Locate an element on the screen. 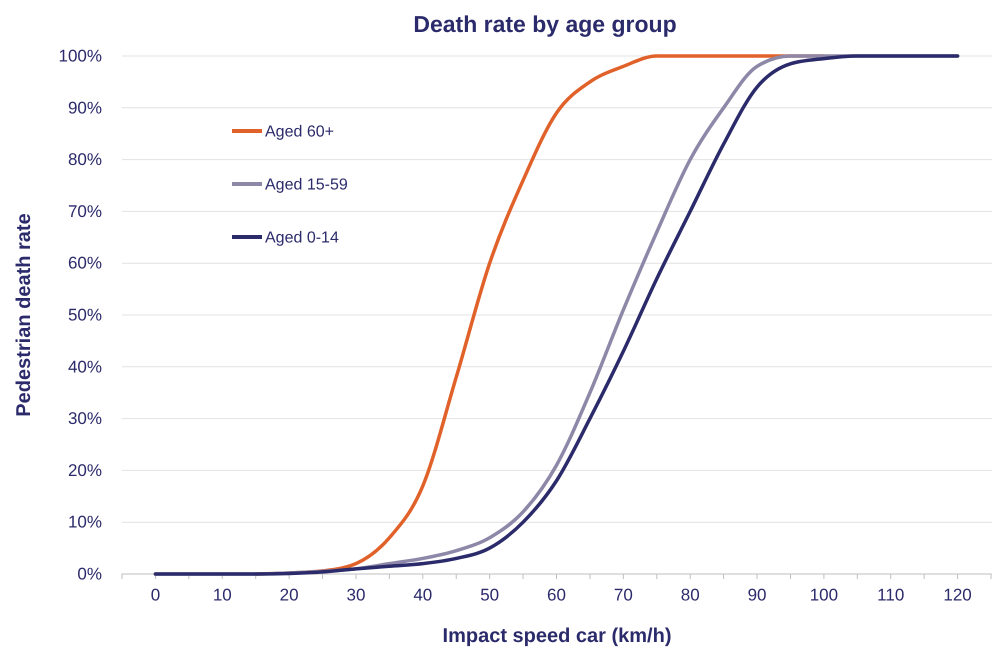  legend-label: Aged 15-59 is located at coordinates (306, 185).